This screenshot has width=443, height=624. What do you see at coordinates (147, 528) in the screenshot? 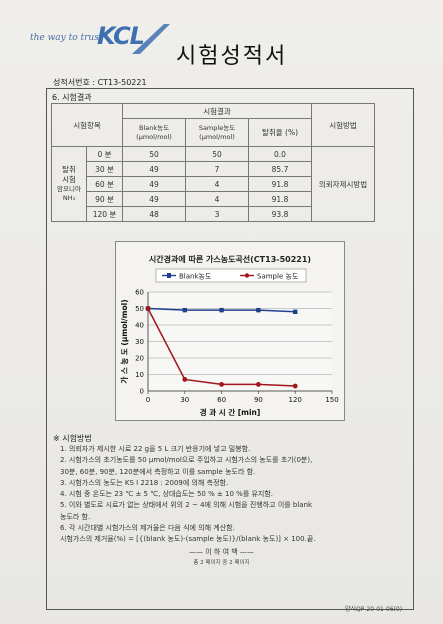
I see `method-line: 6. 각 시간대별 시험가스의 제거율은 다음 식에 의해 계산함.` at bounding box center [147, 528].